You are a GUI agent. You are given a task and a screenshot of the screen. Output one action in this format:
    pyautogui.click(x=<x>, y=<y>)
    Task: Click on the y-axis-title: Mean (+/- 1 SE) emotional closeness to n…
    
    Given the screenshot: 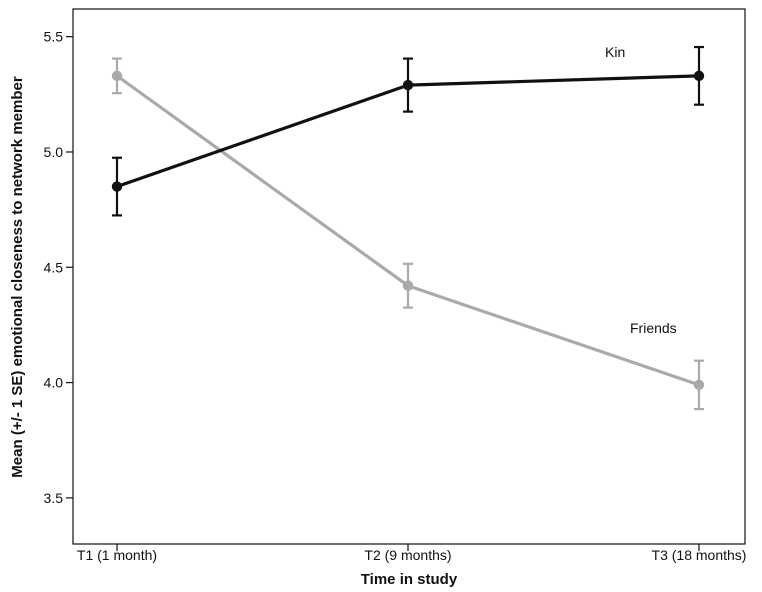 What is the action you would take?
    pyautogui.click(x=17, y=277)
    